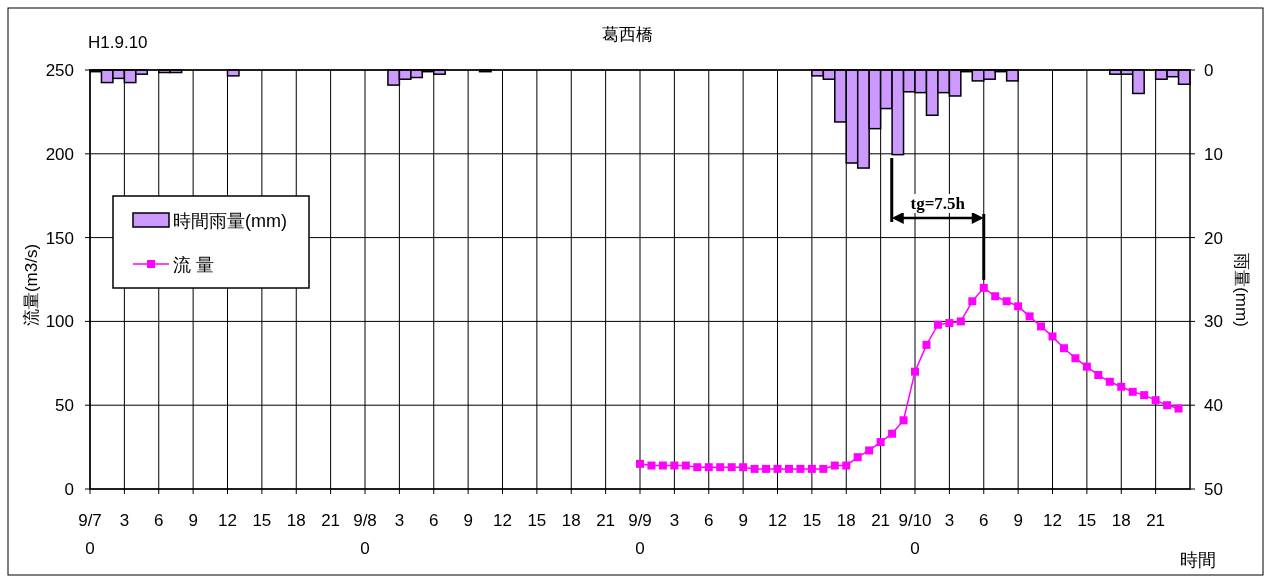 This screenshot has height=576, width=1271. Describe the element at coordinates (118, 42) in the screenshot. I see `chart-subtitle: H1.9.10` at that location.